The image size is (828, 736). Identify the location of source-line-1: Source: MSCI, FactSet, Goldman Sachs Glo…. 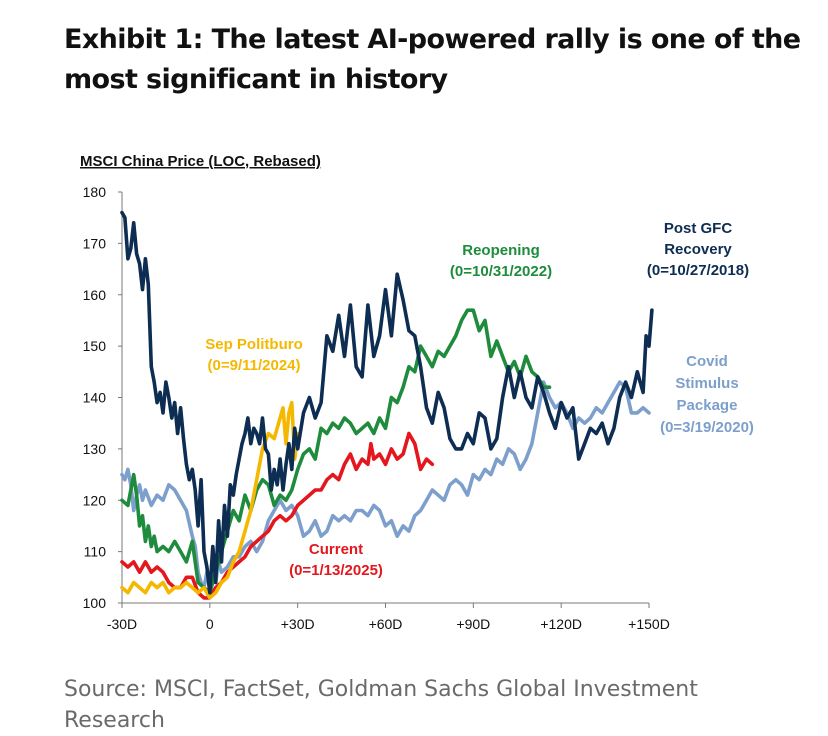
(381, 689).